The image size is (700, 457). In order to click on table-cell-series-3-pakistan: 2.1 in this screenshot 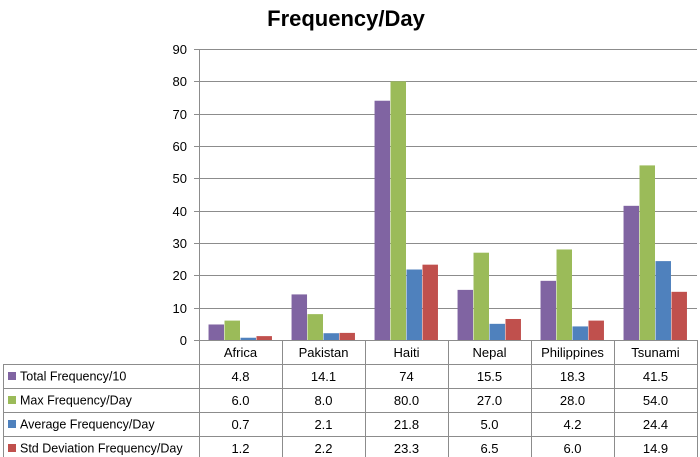, I will do `click(323, 424)`.